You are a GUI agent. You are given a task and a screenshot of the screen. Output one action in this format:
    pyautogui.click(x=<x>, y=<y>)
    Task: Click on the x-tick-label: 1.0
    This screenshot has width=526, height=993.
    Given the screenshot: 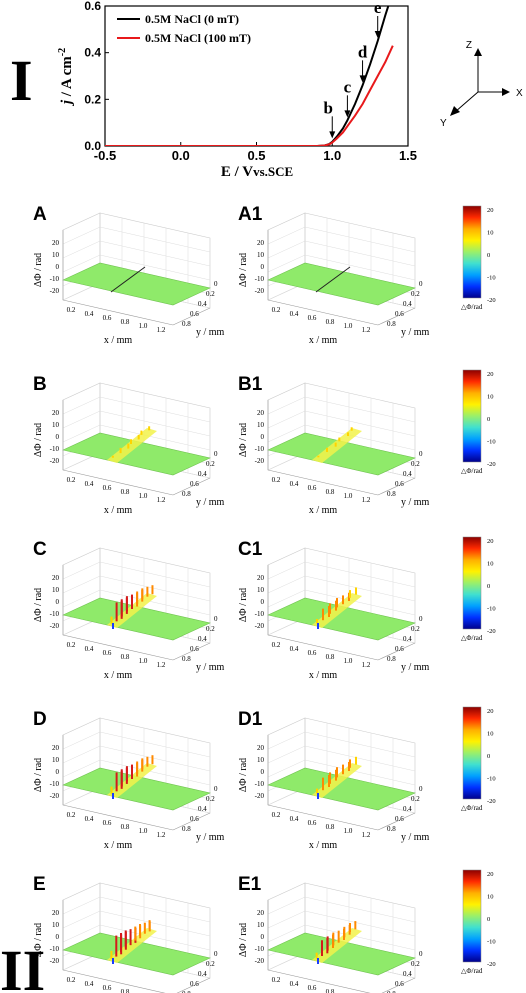 What is the action you would take?
    pyautogui.click(x=348, y=496)
    